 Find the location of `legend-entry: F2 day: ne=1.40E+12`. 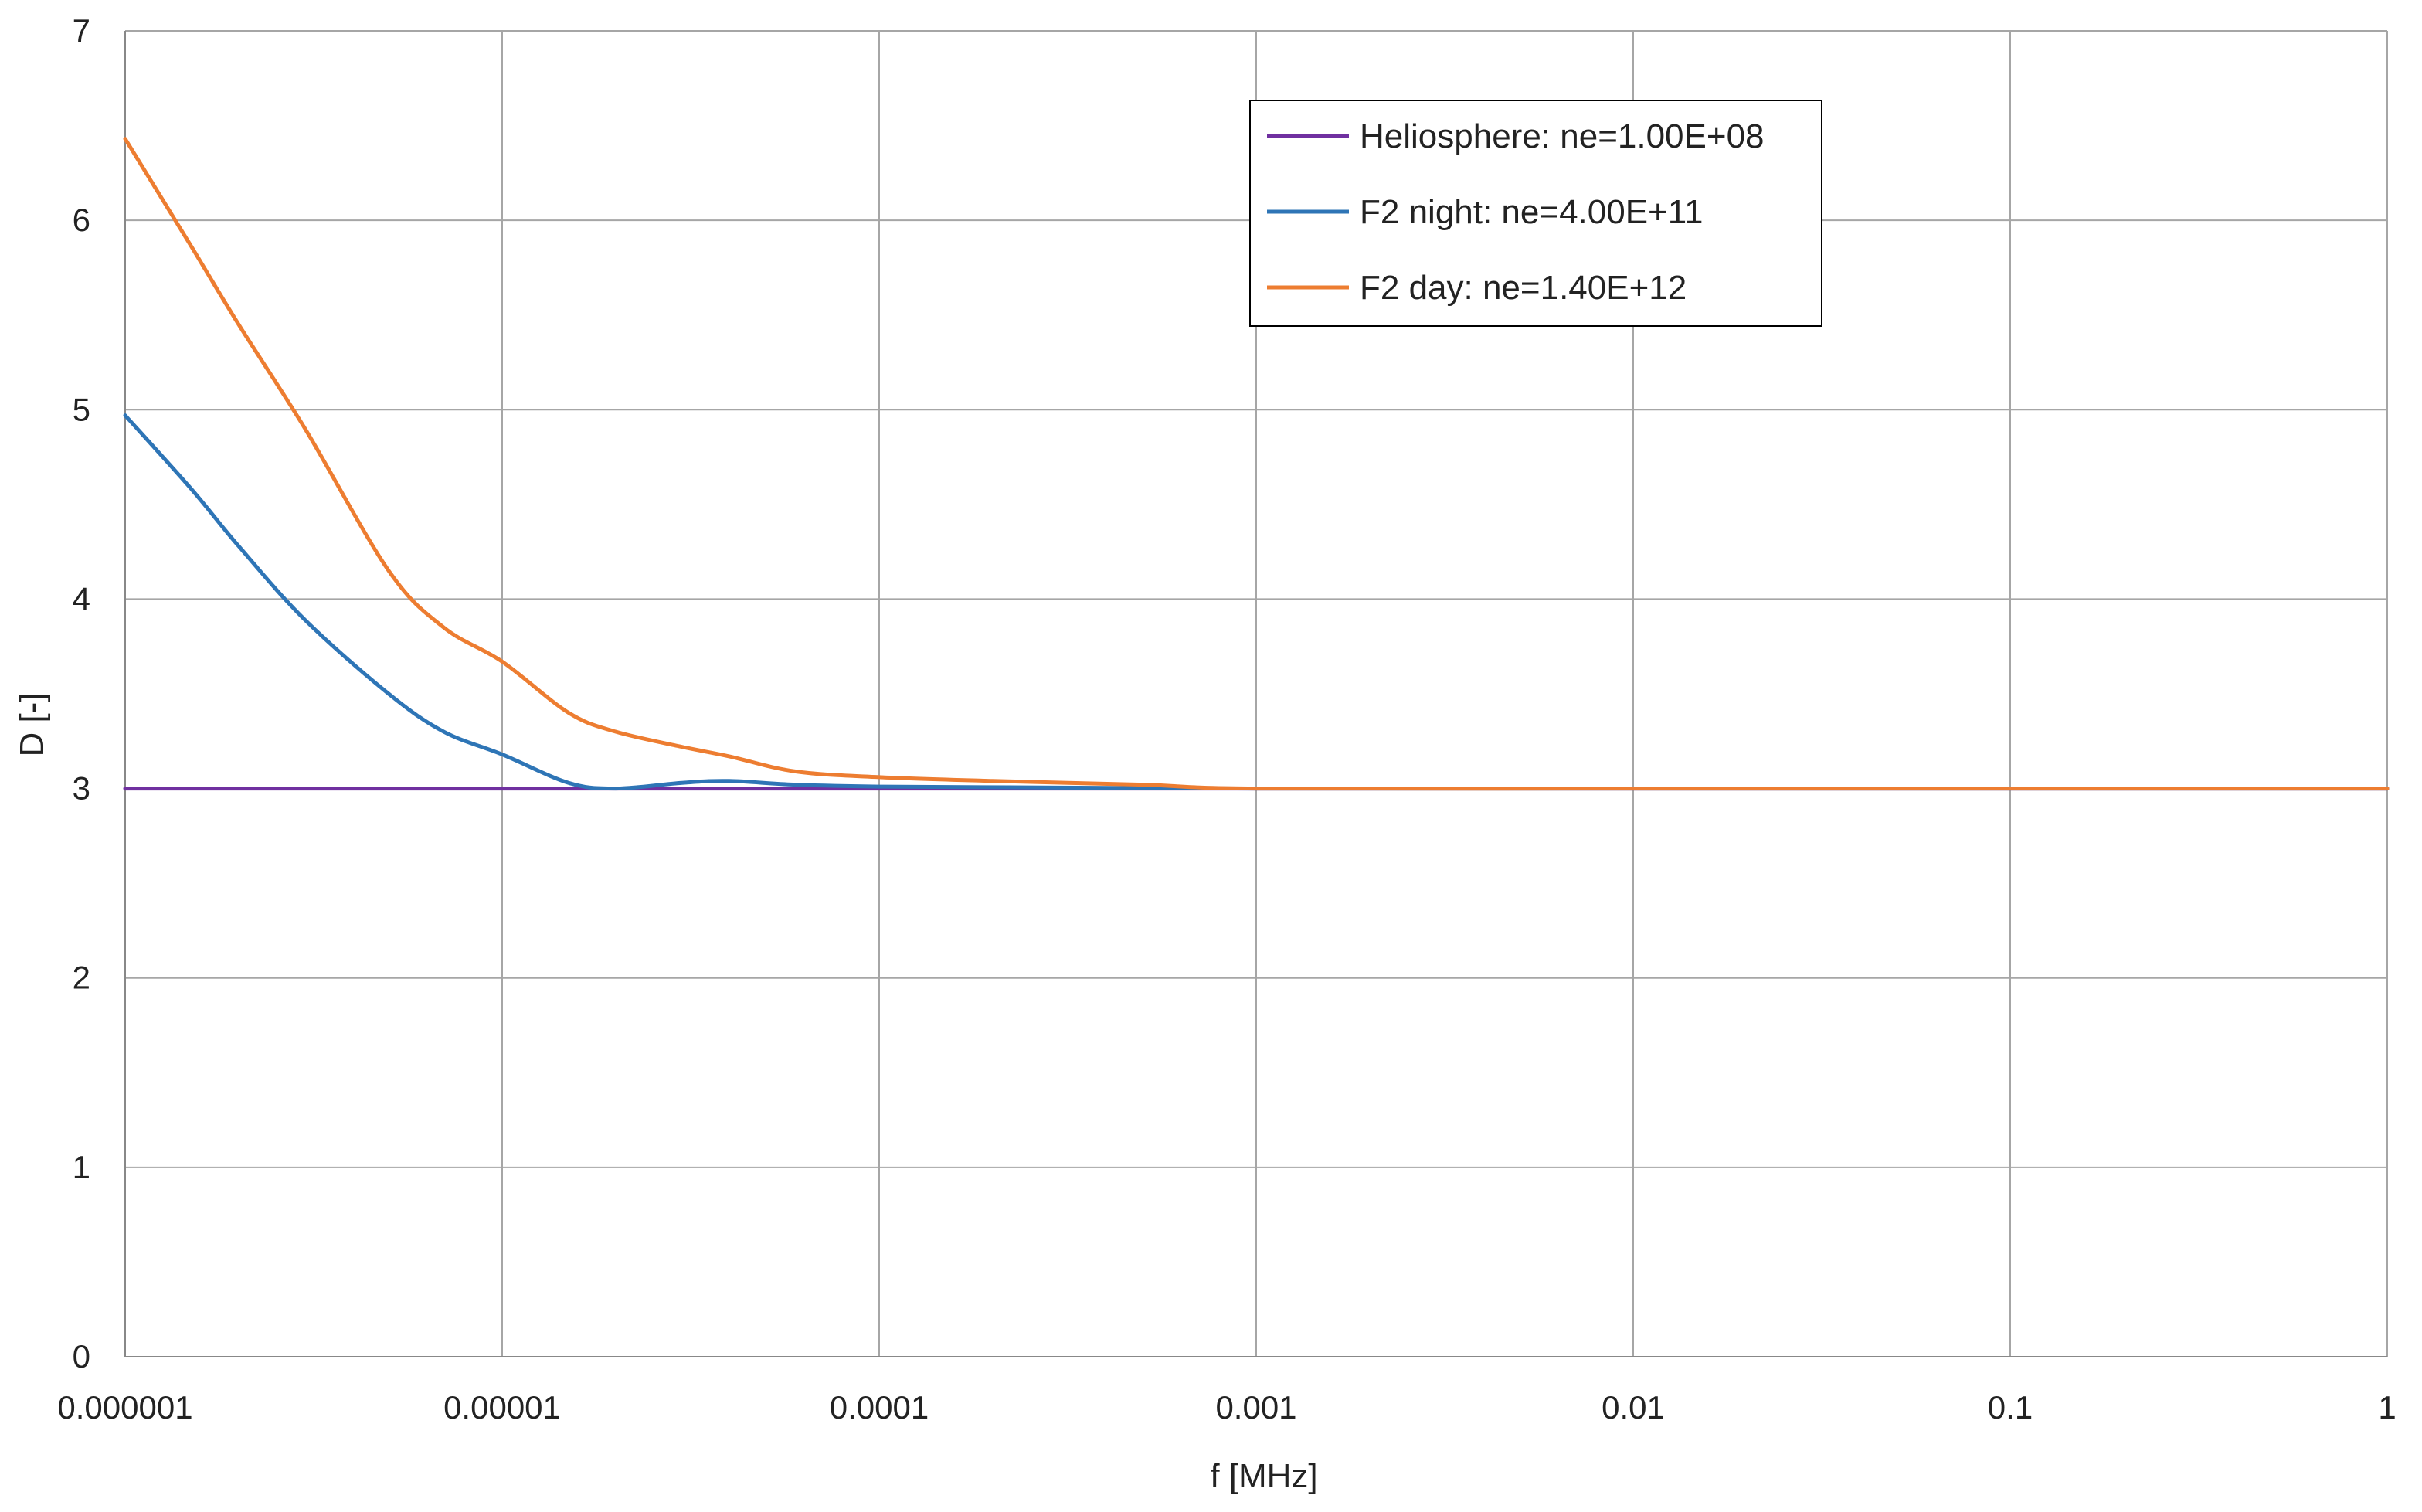

legend-entry: F2 day: ne=1.40E+12 is located at coordinates (1523, 288).